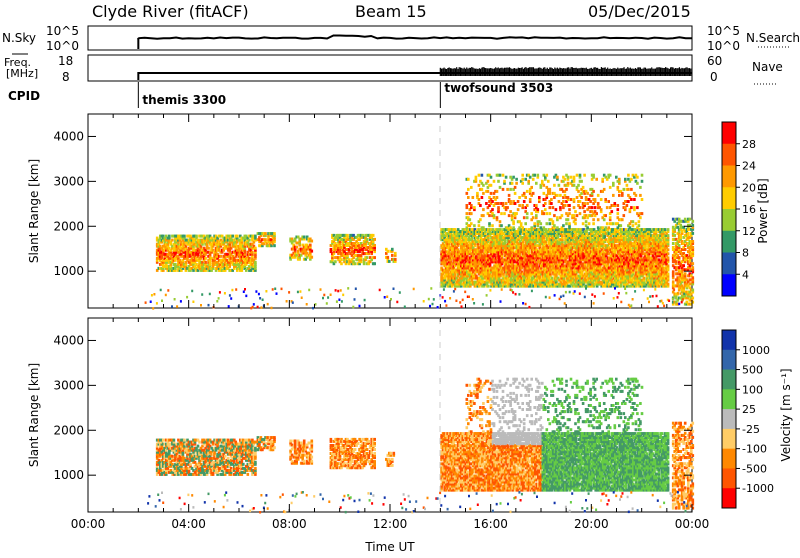 Image resolution: width=800 pixels, height=558 pixels. I want to click on nsky-tick-bottom: 10^0, so click(62, 46).